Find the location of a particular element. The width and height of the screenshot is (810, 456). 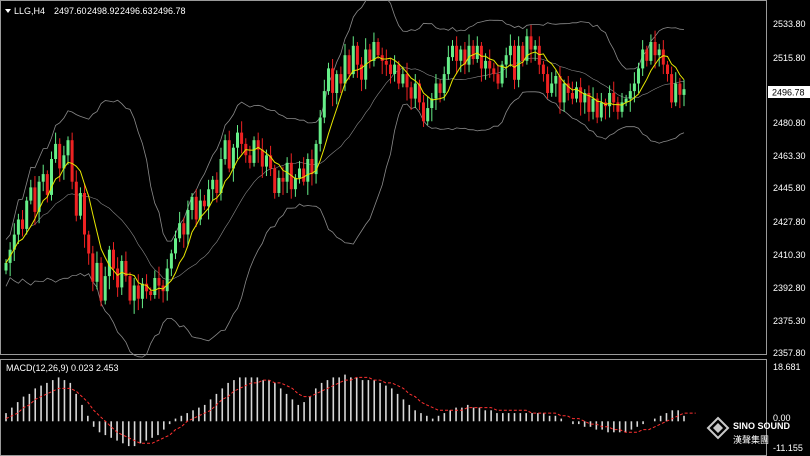

logo-cjk: 漢聲集團 is located at coordinates (751, 440).